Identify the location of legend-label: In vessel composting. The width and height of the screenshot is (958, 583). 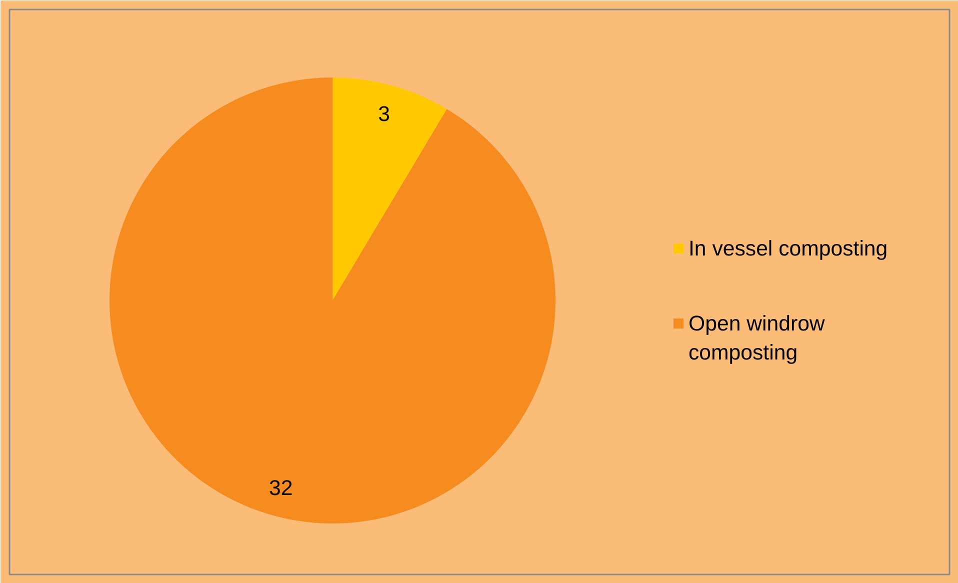
(788, 248).